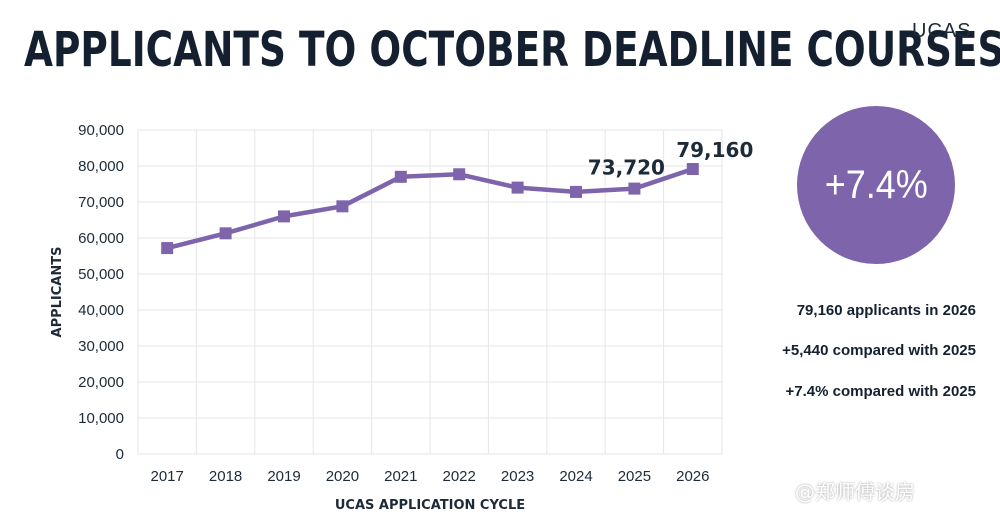 The width and height of the screenshot is (1000, 523). Describe the element at coordinates (692, 476) in the screenshot. I see `x-tick-label: 2026` at that location.